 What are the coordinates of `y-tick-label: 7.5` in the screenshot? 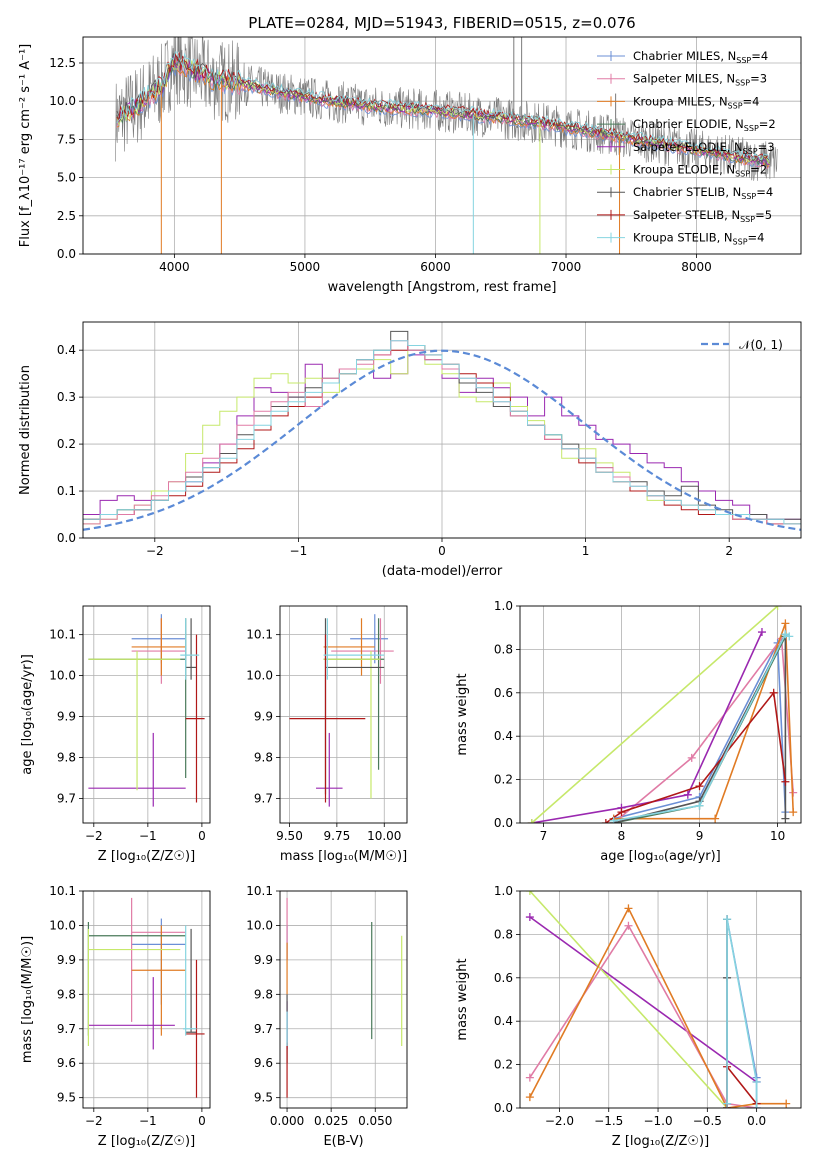 It's located at (66, 139).